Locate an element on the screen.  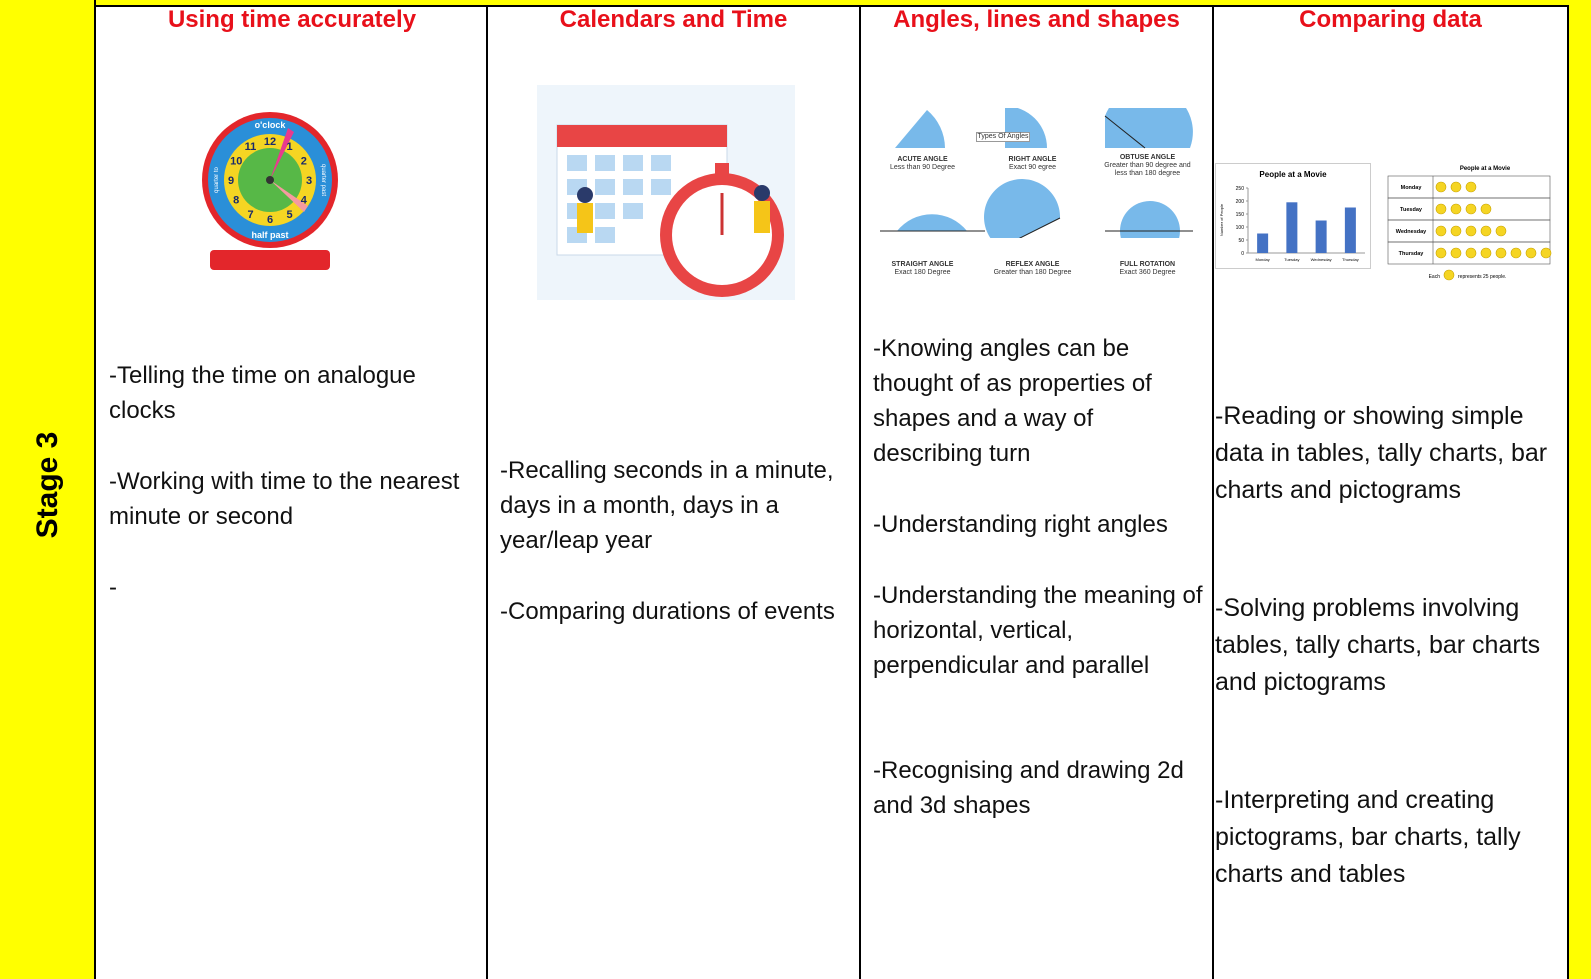
clock-number: 12 is located at coordinates (270, 142).